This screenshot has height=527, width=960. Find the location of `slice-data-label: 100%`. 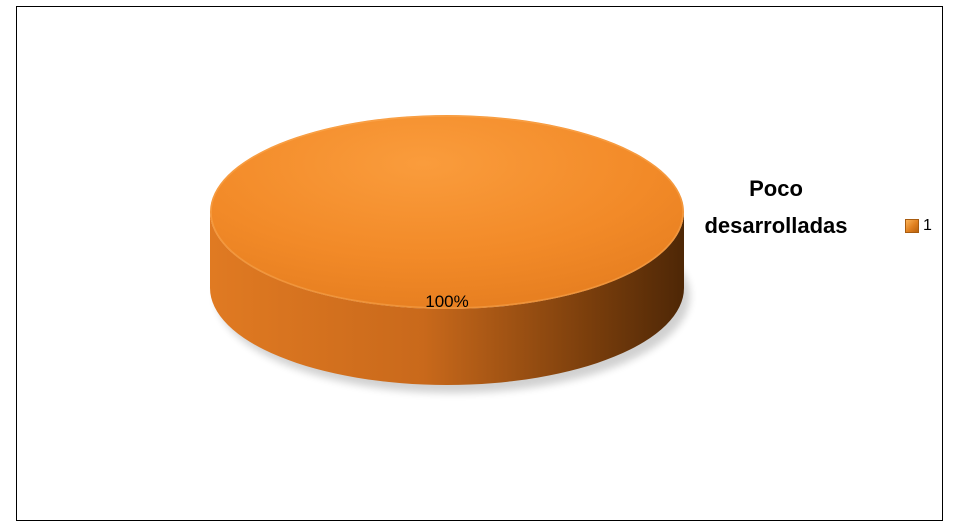

slice-data-label: 100% is located at coordinates (447, 301).